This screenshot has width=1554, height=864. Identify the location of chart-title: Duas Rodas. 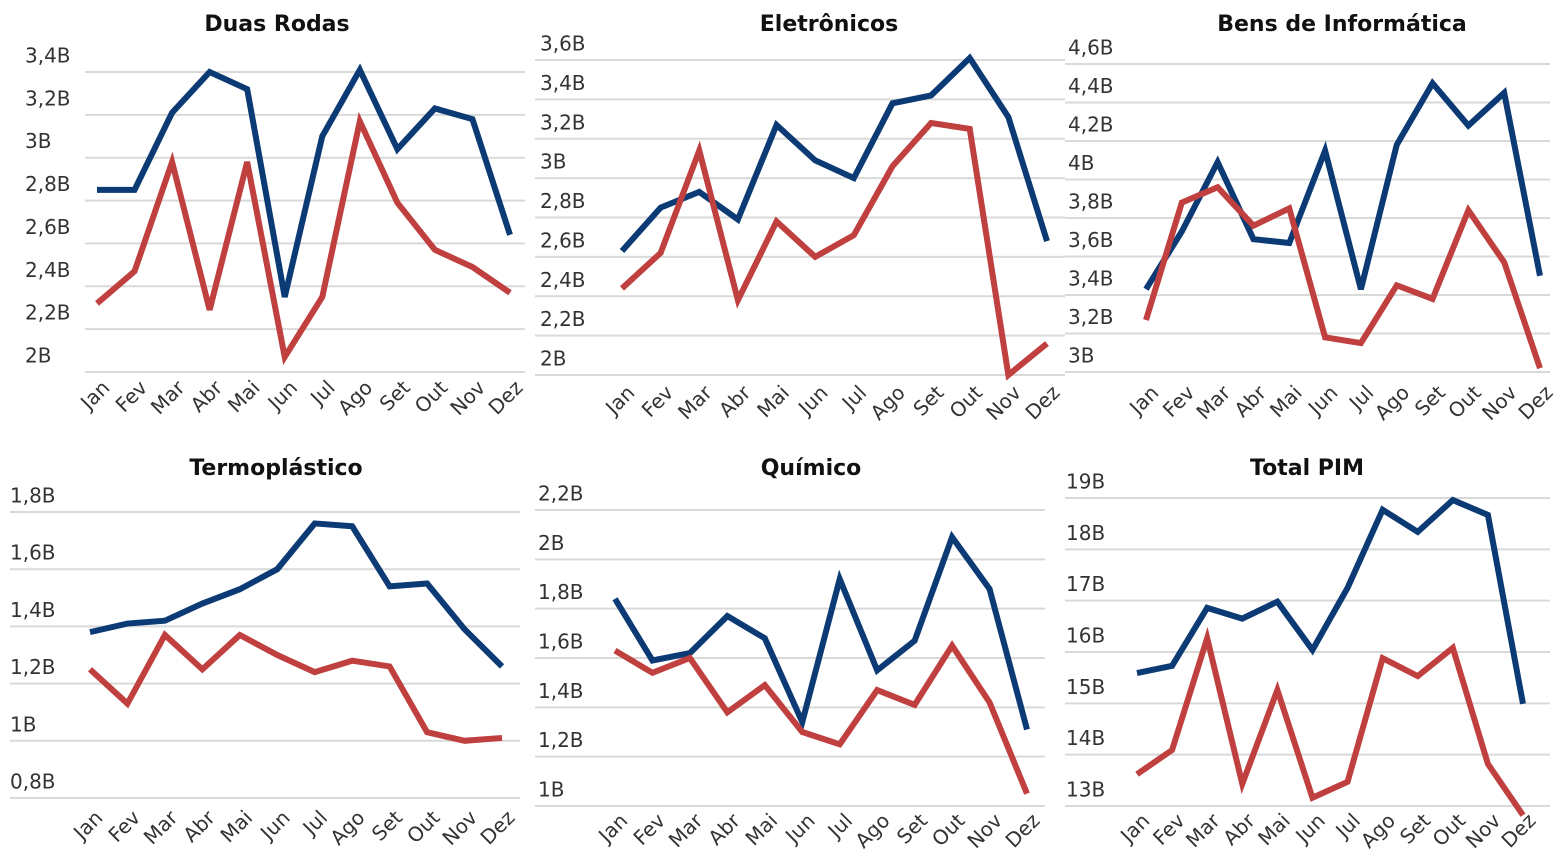
(276, 24).